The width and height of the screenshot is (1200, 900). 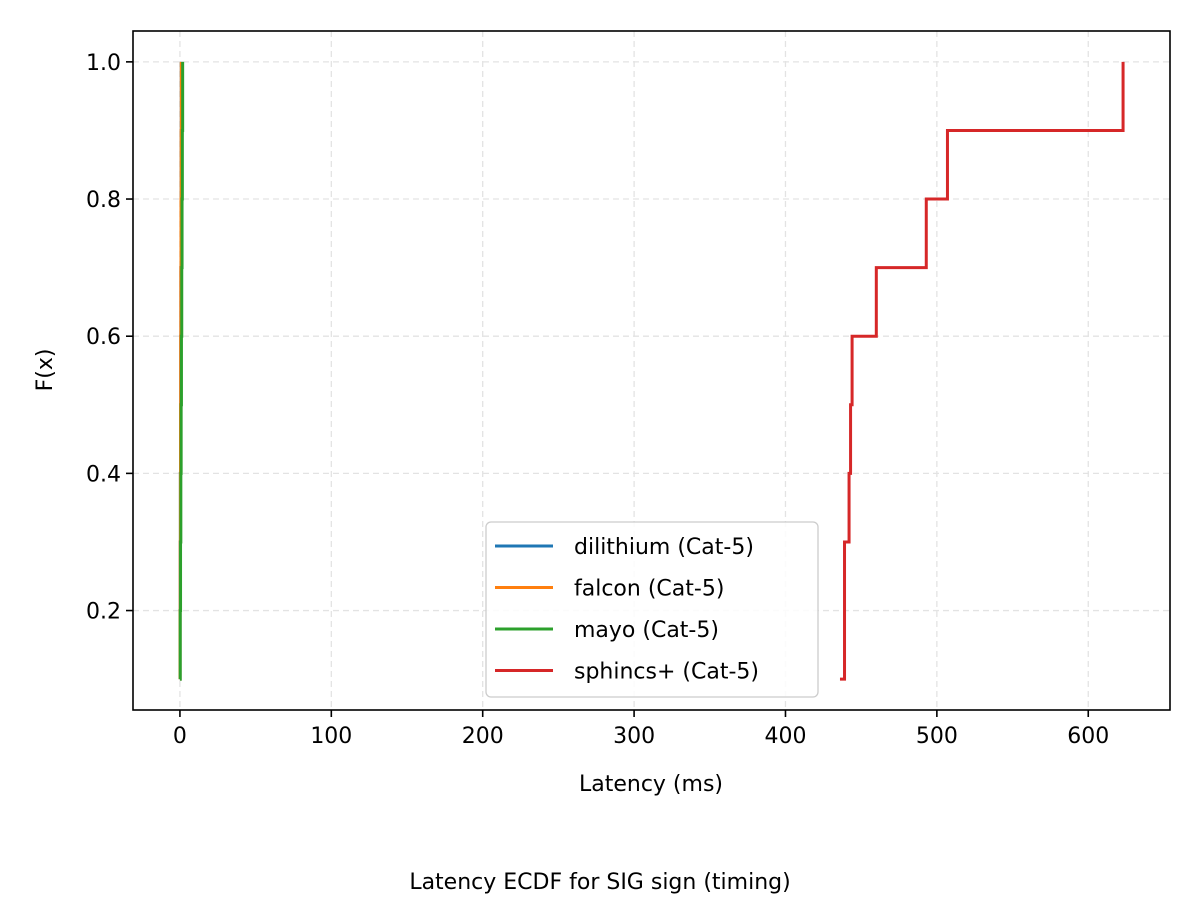 I want to click on y-tick-label: 0.2, so click(x=103, y=612).